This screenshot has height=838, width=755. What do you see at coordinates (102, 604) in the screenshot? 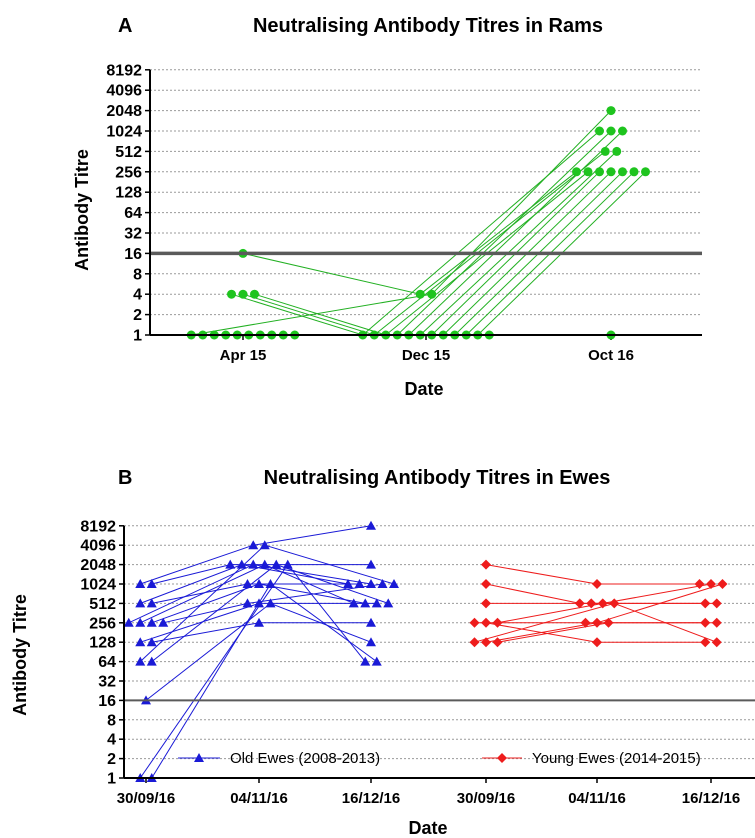
I see `y-tick-label: 512` at bounding box center [102, 604].